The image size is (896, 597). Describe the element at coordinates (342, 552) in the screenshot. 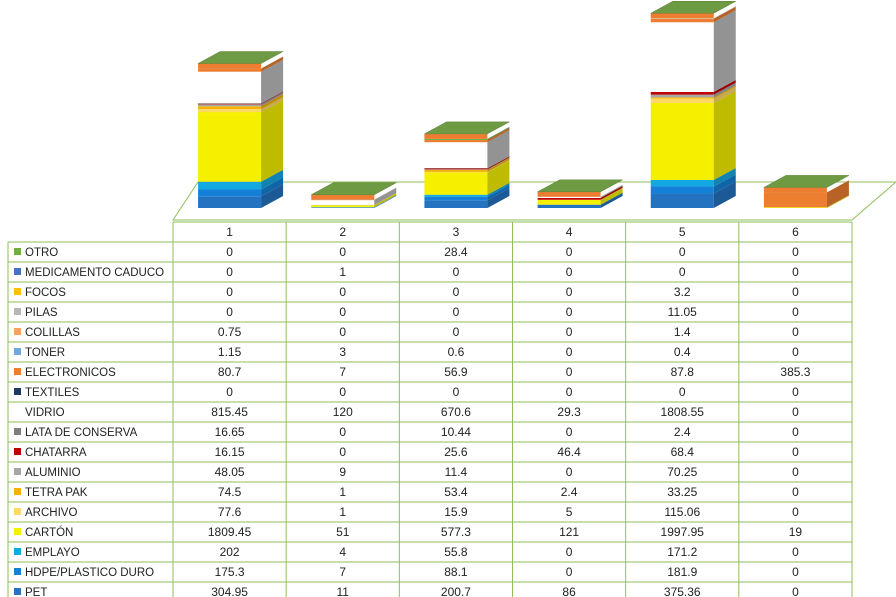

I see `data-value-cell: 4` at that location.